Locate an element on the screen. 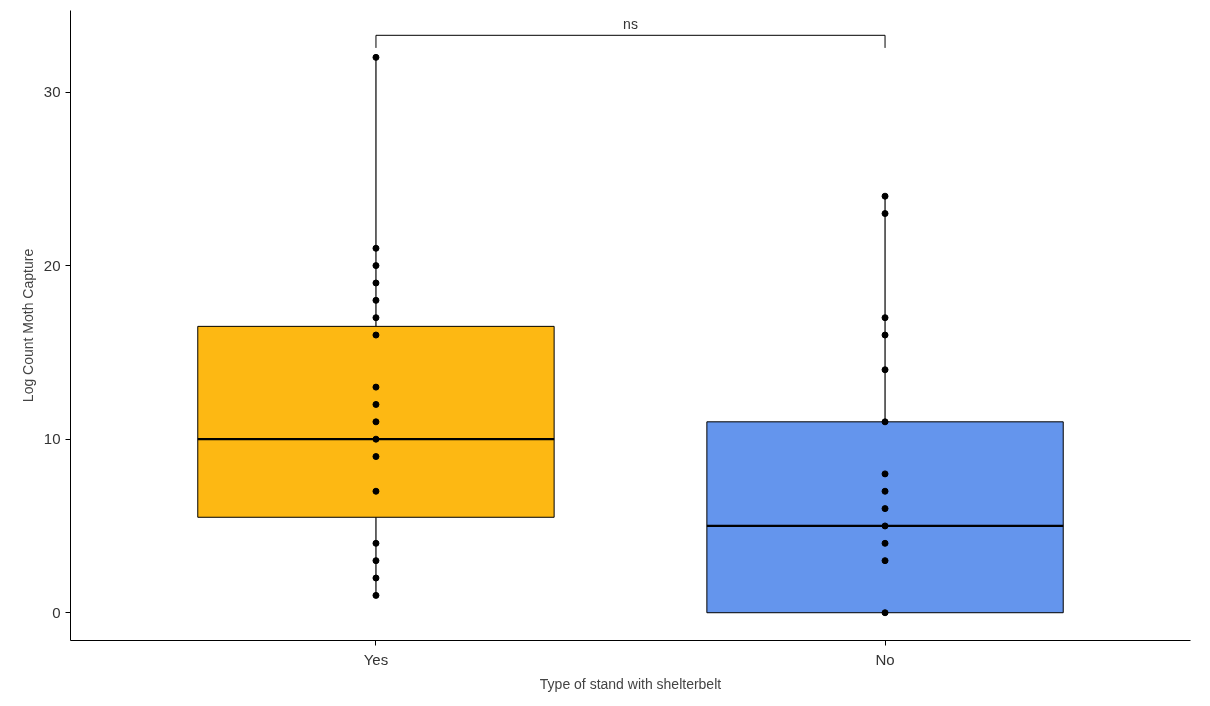 This screenshot has height=706, width=1210. x-axis-title: Type of stand with shelterbelt is located at coordinates (630, 683).